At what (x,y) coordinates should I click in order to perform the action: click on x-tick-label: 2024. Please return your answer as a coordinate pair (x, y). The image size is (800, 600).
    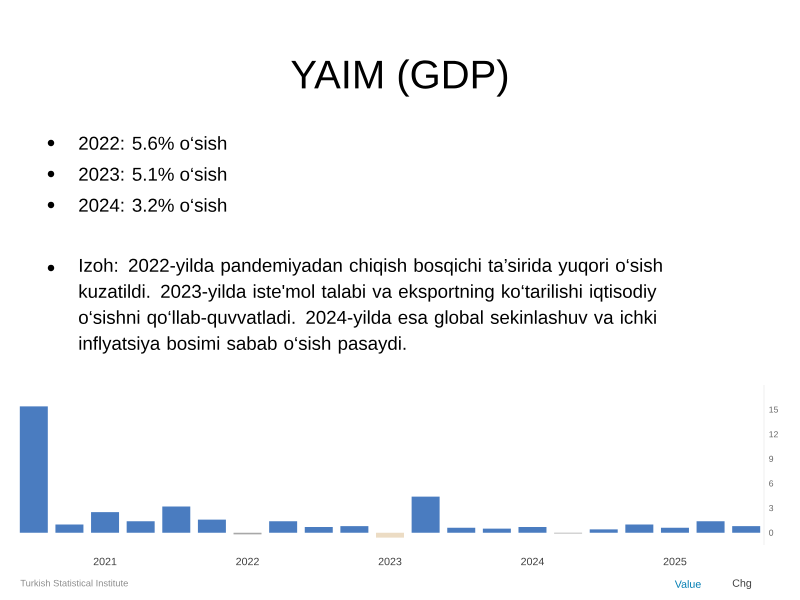
    Looking at the image, I should click on (532, 562).